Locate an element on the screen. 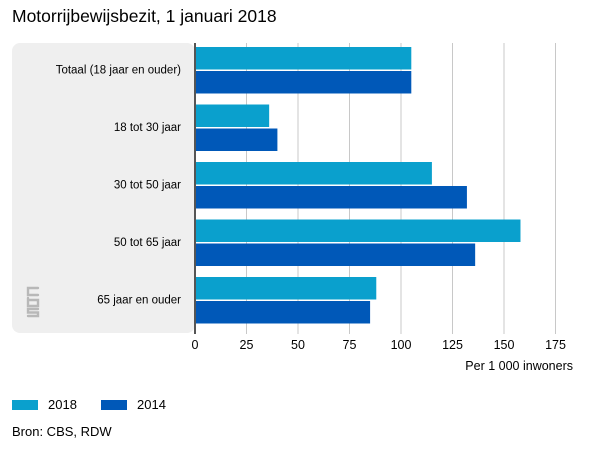  category-label: 65 jaar en ouder is located at coordinates (139, 301).